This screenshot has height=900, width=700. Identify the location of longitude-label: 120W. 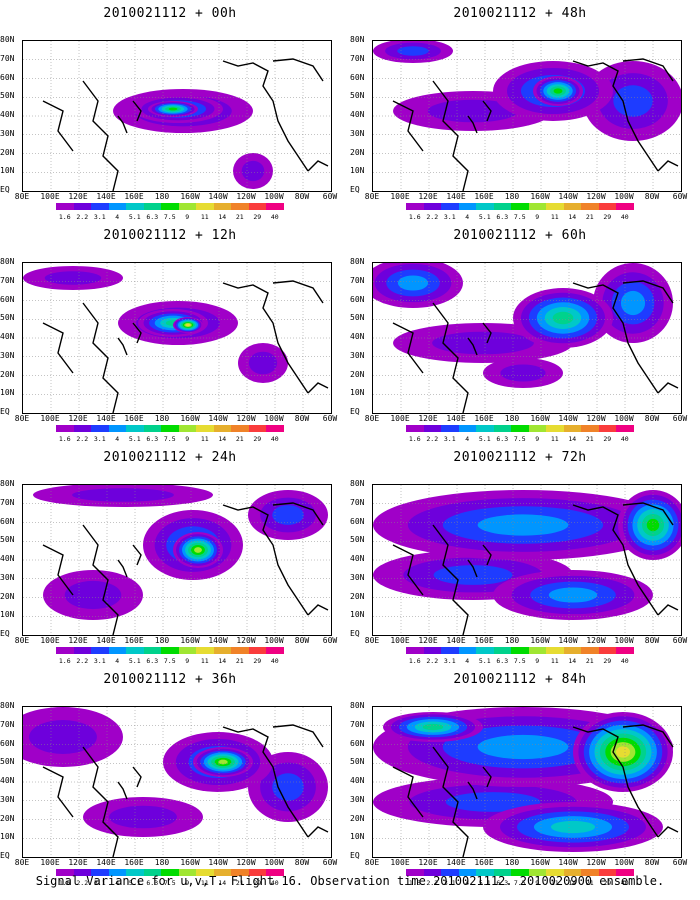
(246, 640).